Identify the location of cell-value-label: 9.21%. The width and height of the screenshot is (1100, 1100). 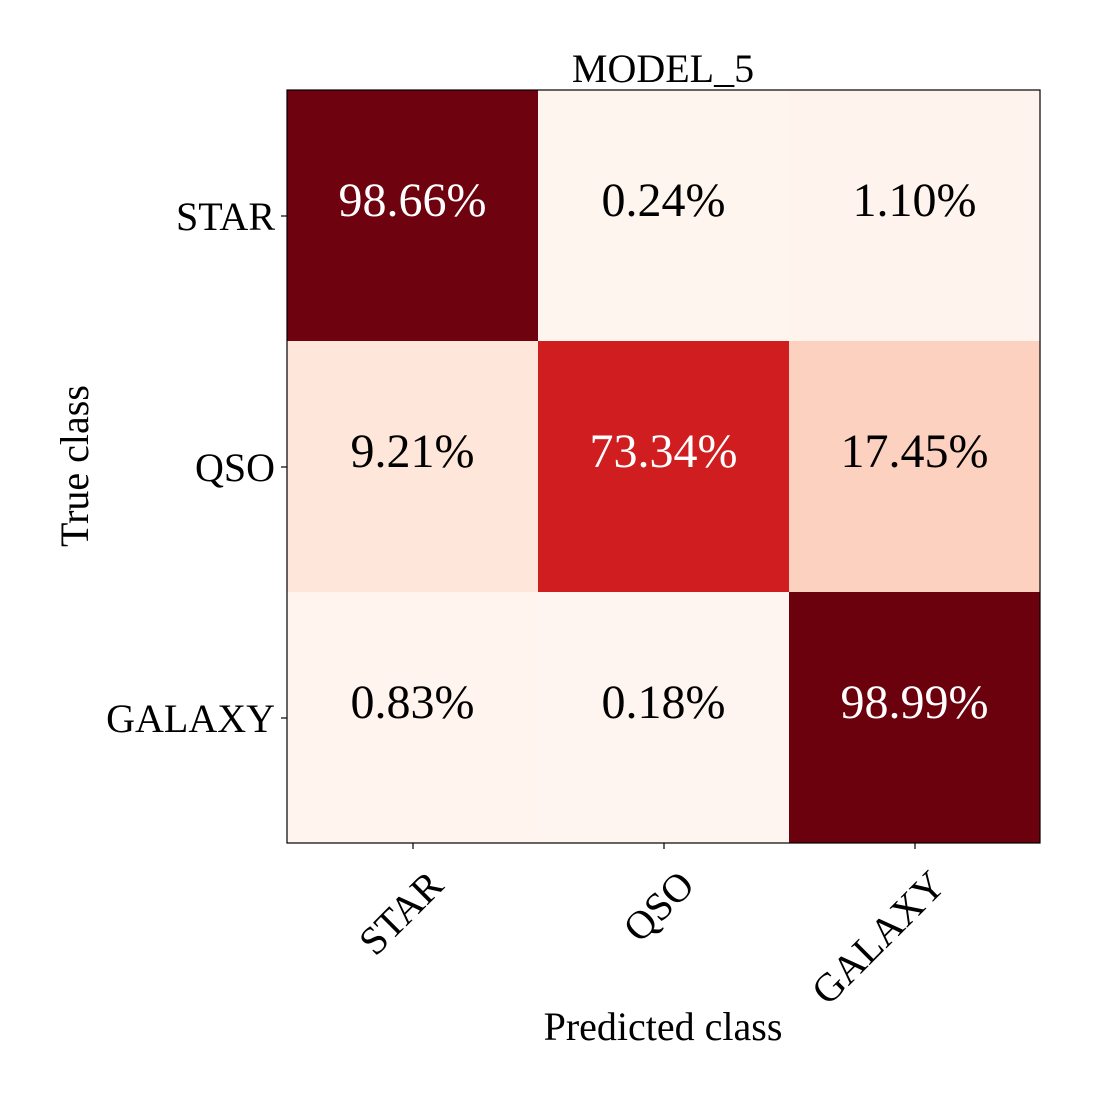
(413, 451).